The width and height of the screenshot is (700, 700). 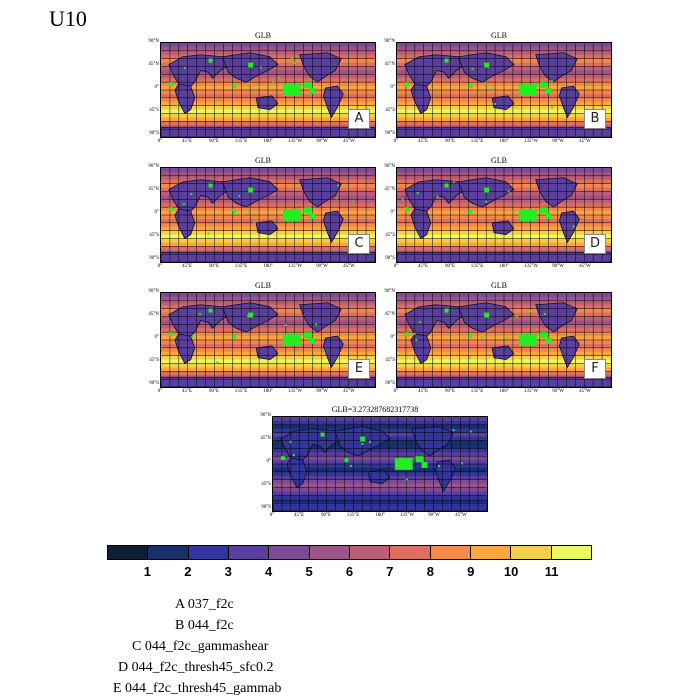 What do you see at coordinates (147, 571) in the screenshot?
I see `colorbar-tick-label: 1` at bounding box center [147, 571].